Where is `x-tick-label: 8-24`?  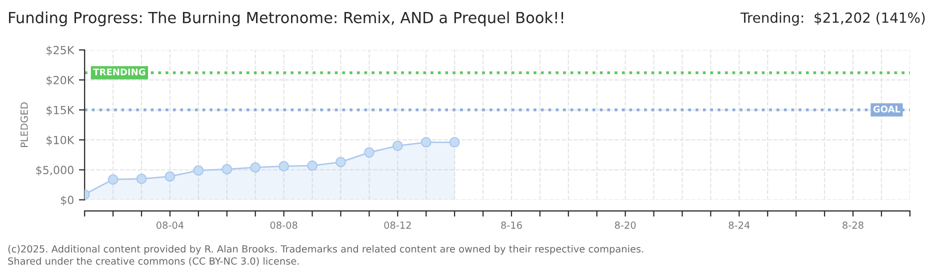
x-tick-label: 8-24 is located at coordinates (739, 225).